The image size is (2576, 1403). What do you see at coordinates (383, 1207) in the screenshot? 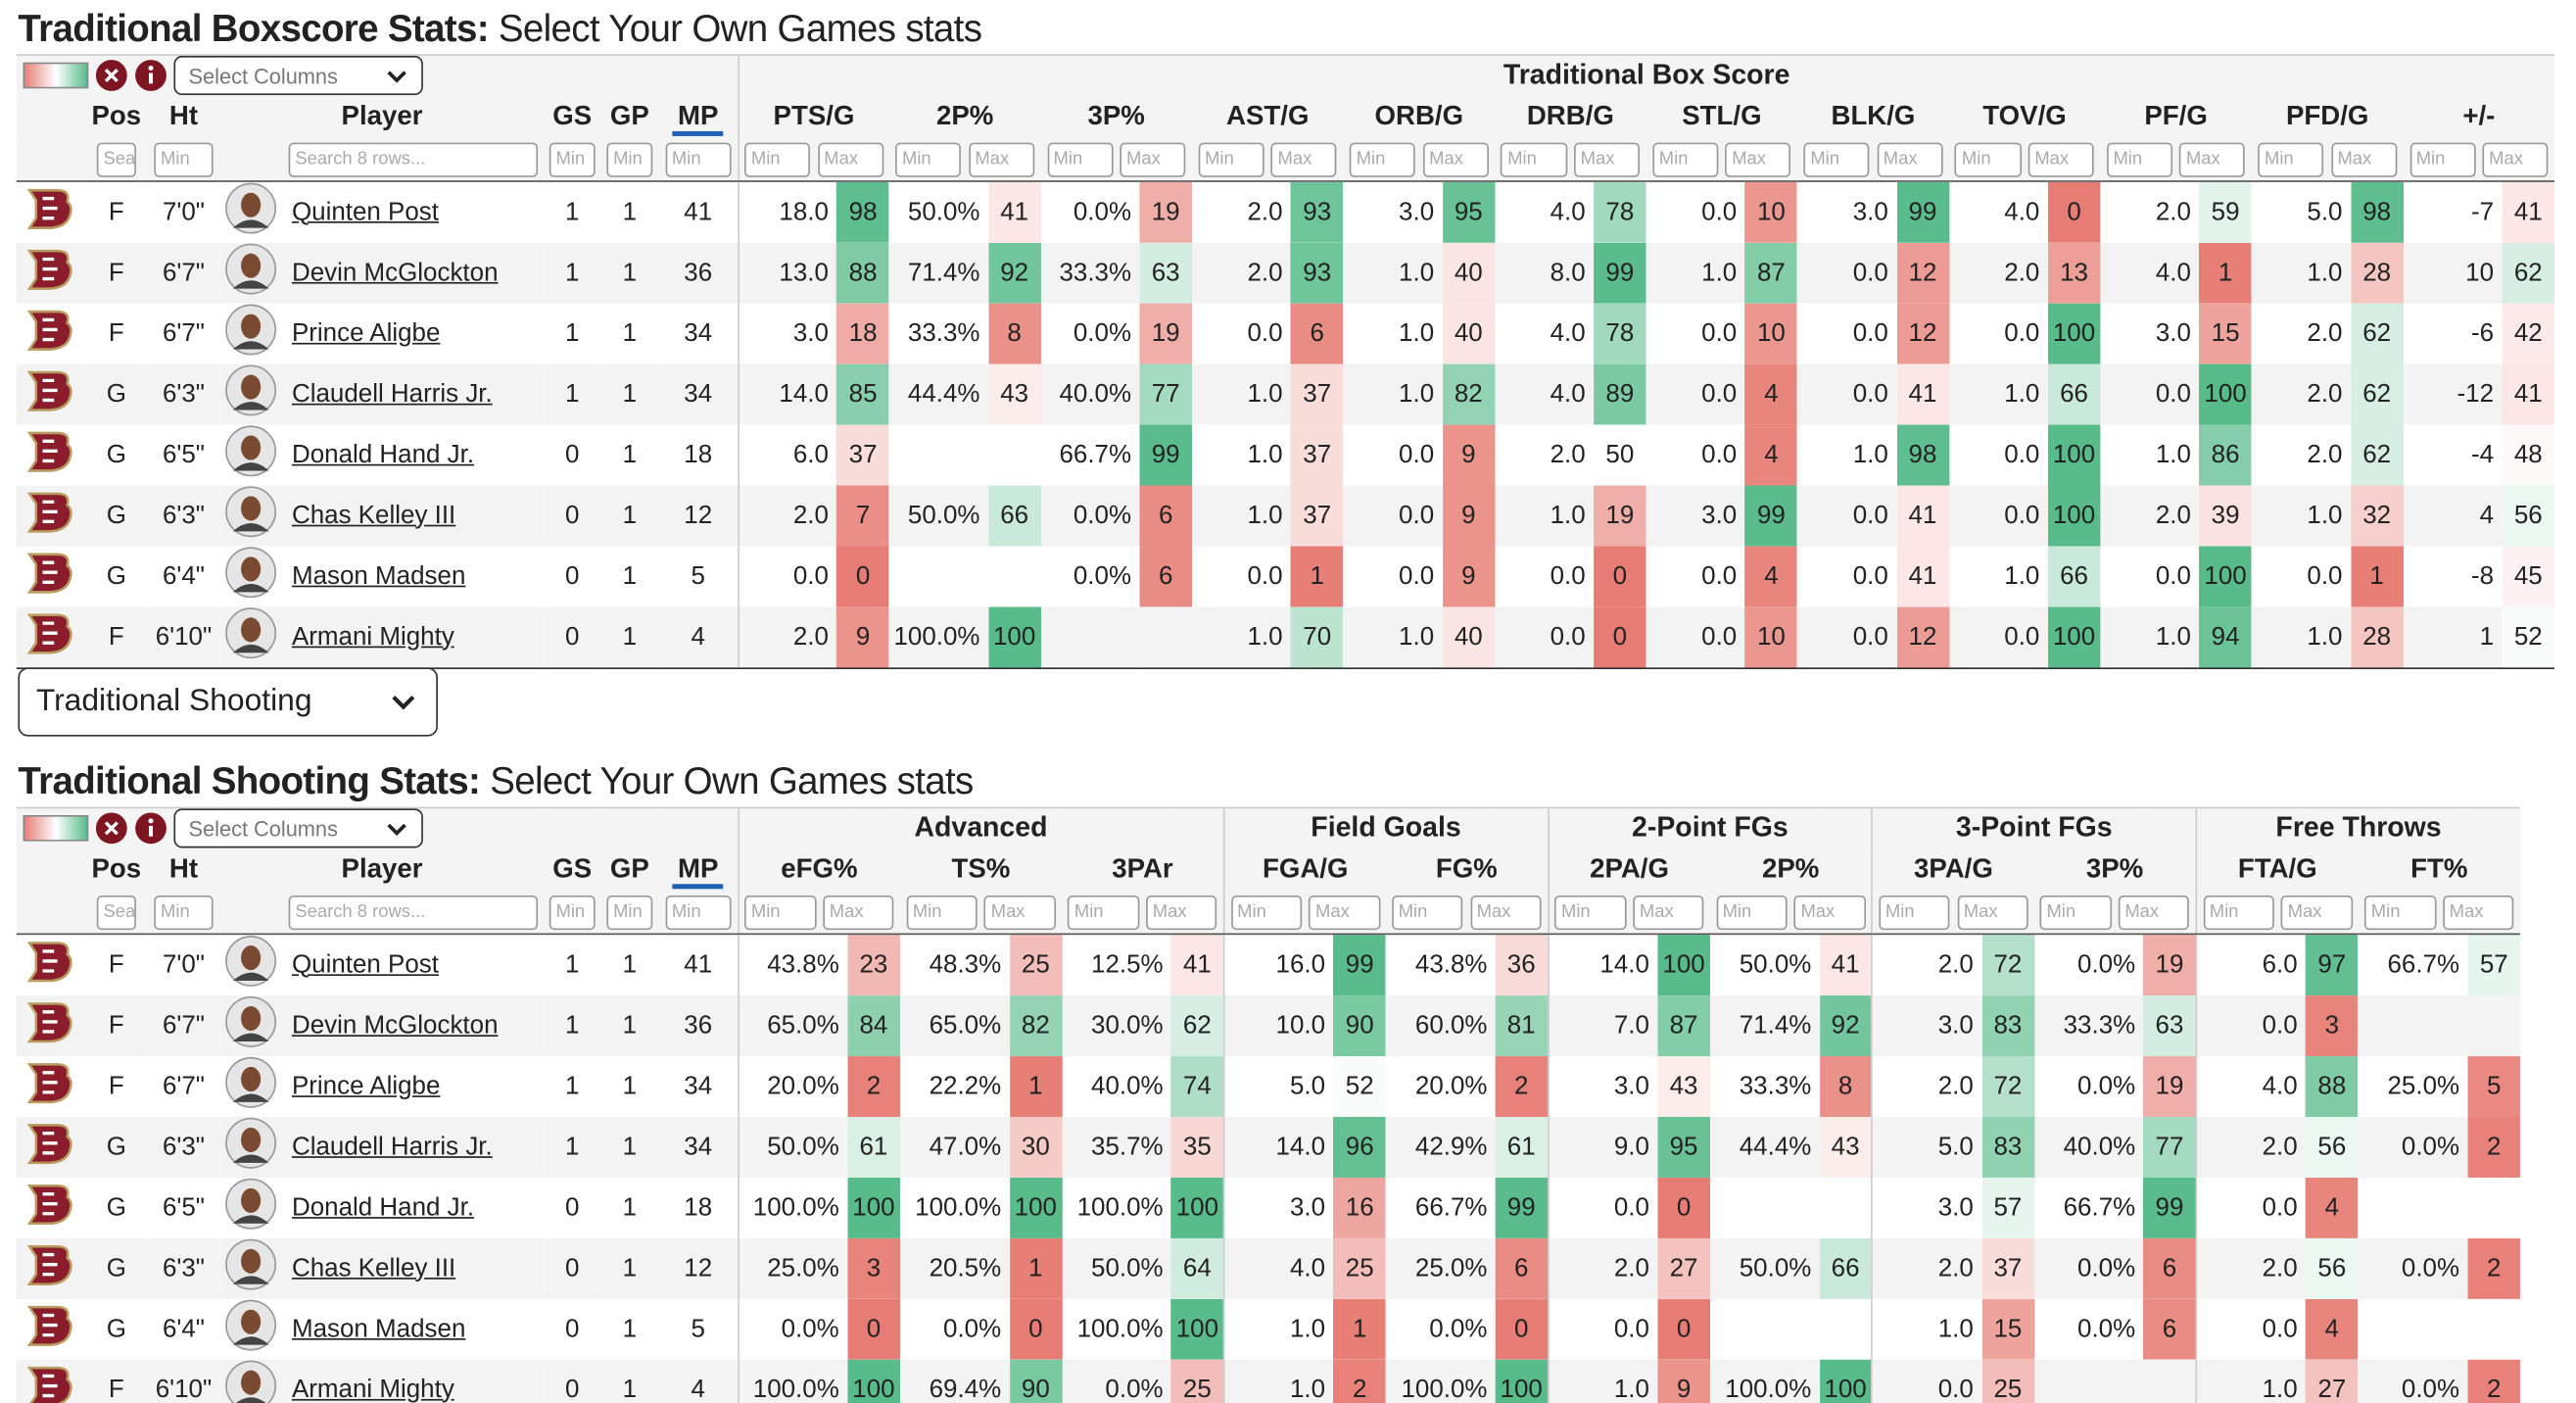
I see `player-name: Donald Hand Jr.` at bounding box center [383, 1207].